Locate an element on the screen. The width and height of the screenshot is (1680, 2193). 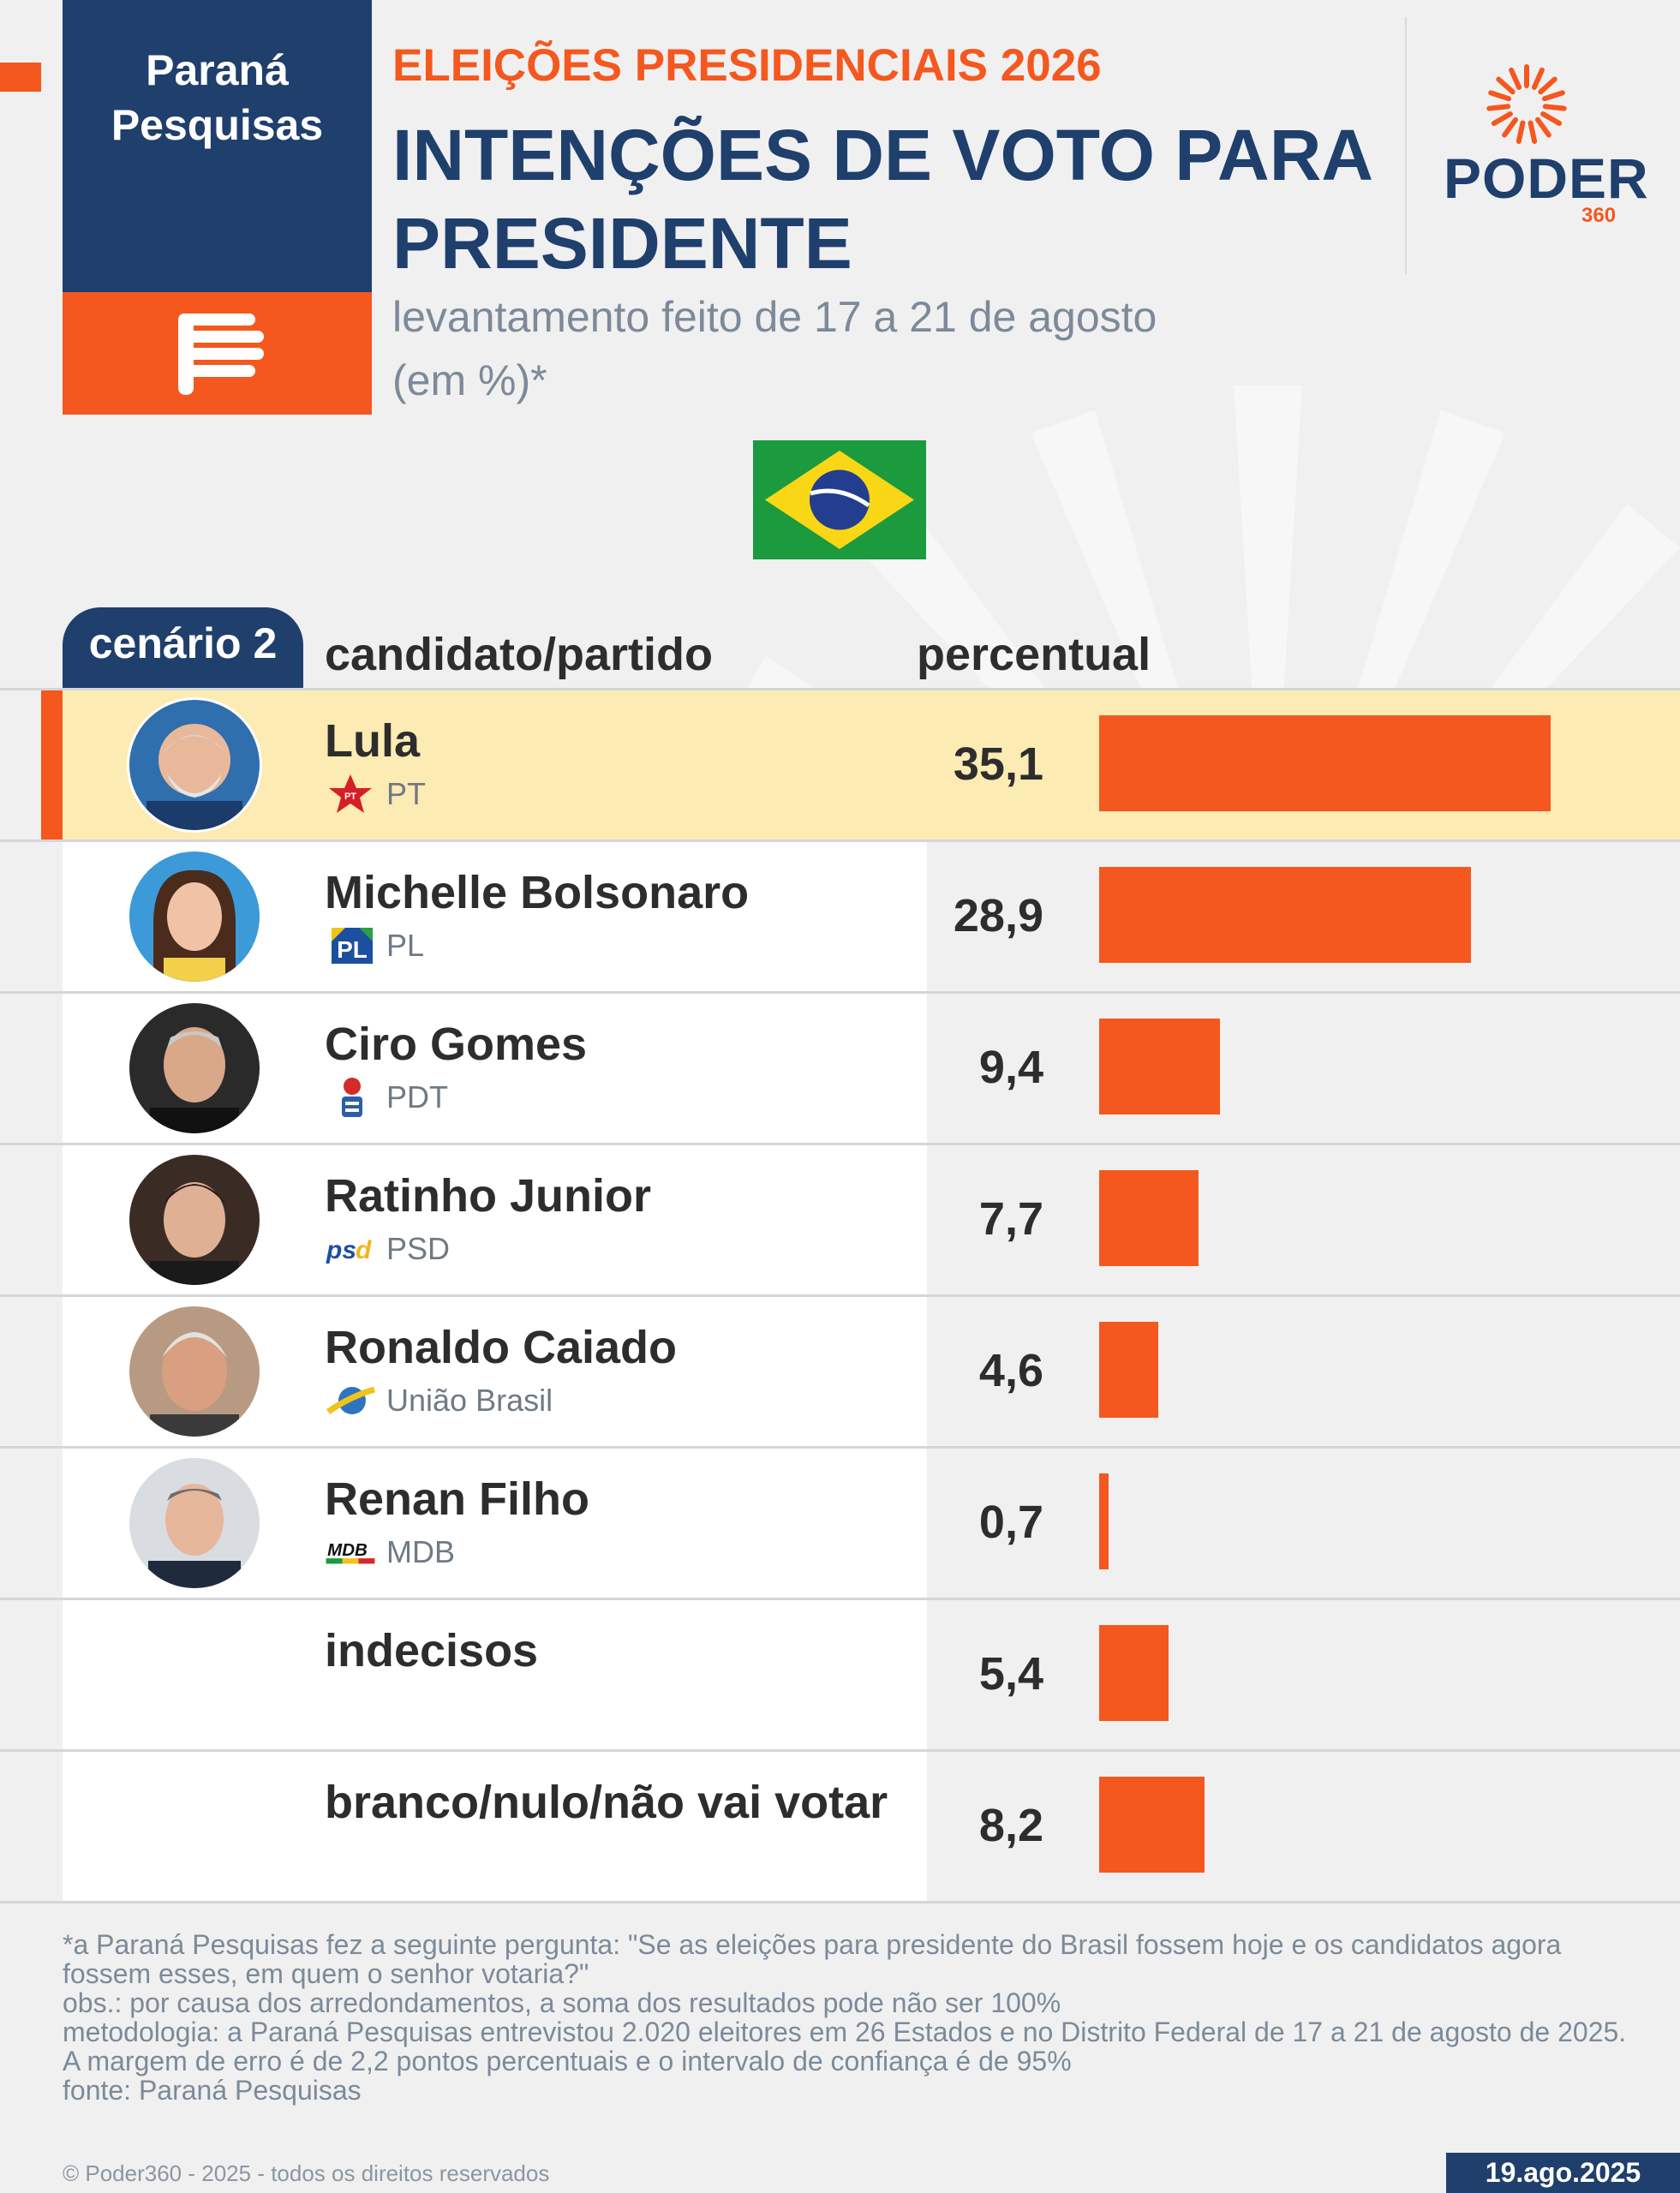
subtitle-line2: (em %)* is located at coordinates (469, 380).